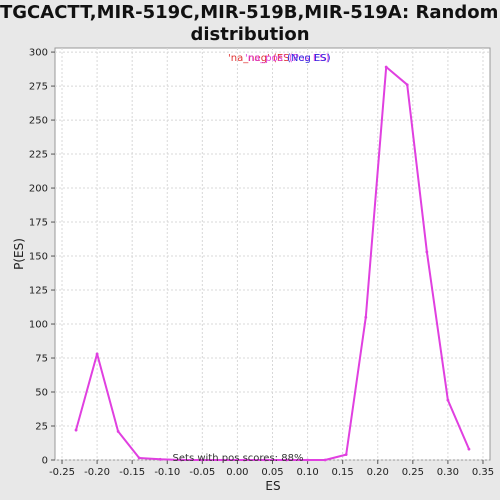 The image size is (500, 500). I want to click on x-tick-label: -0.20, so click(97, 472).